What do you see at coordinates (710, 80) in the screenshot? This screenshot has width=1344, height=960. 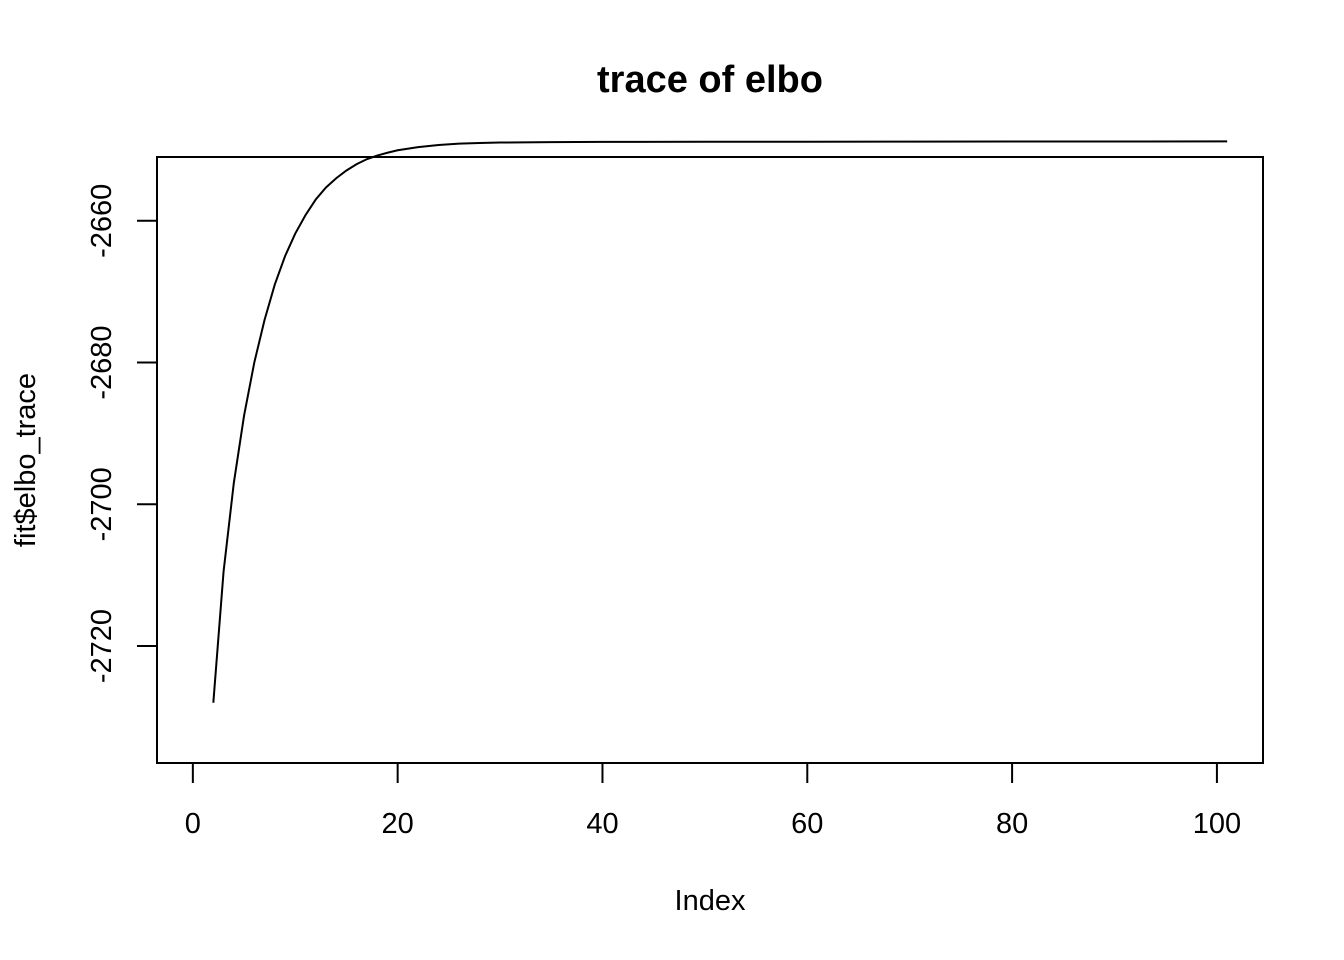 I see `chart-title: trace of elbo` at bounding box center [710, 80].